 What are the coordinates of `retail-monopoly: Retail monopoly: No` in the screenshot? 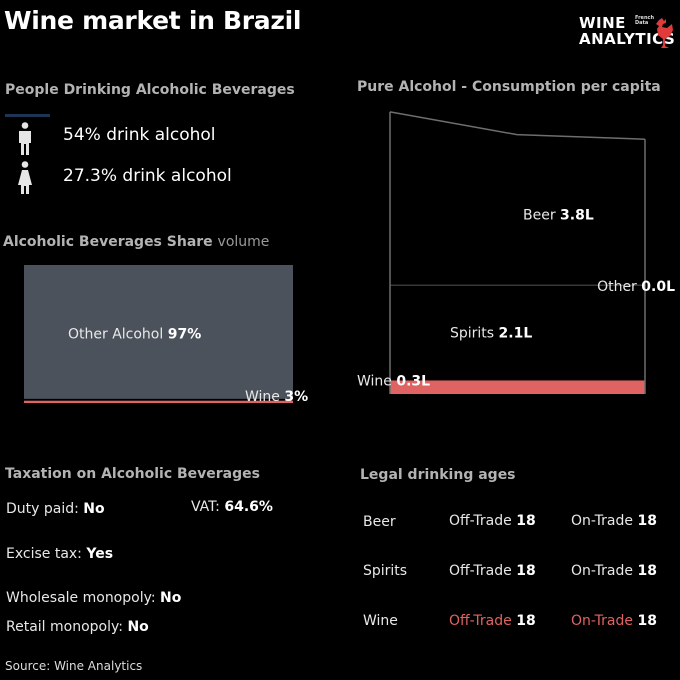 It's located at (77, 627).